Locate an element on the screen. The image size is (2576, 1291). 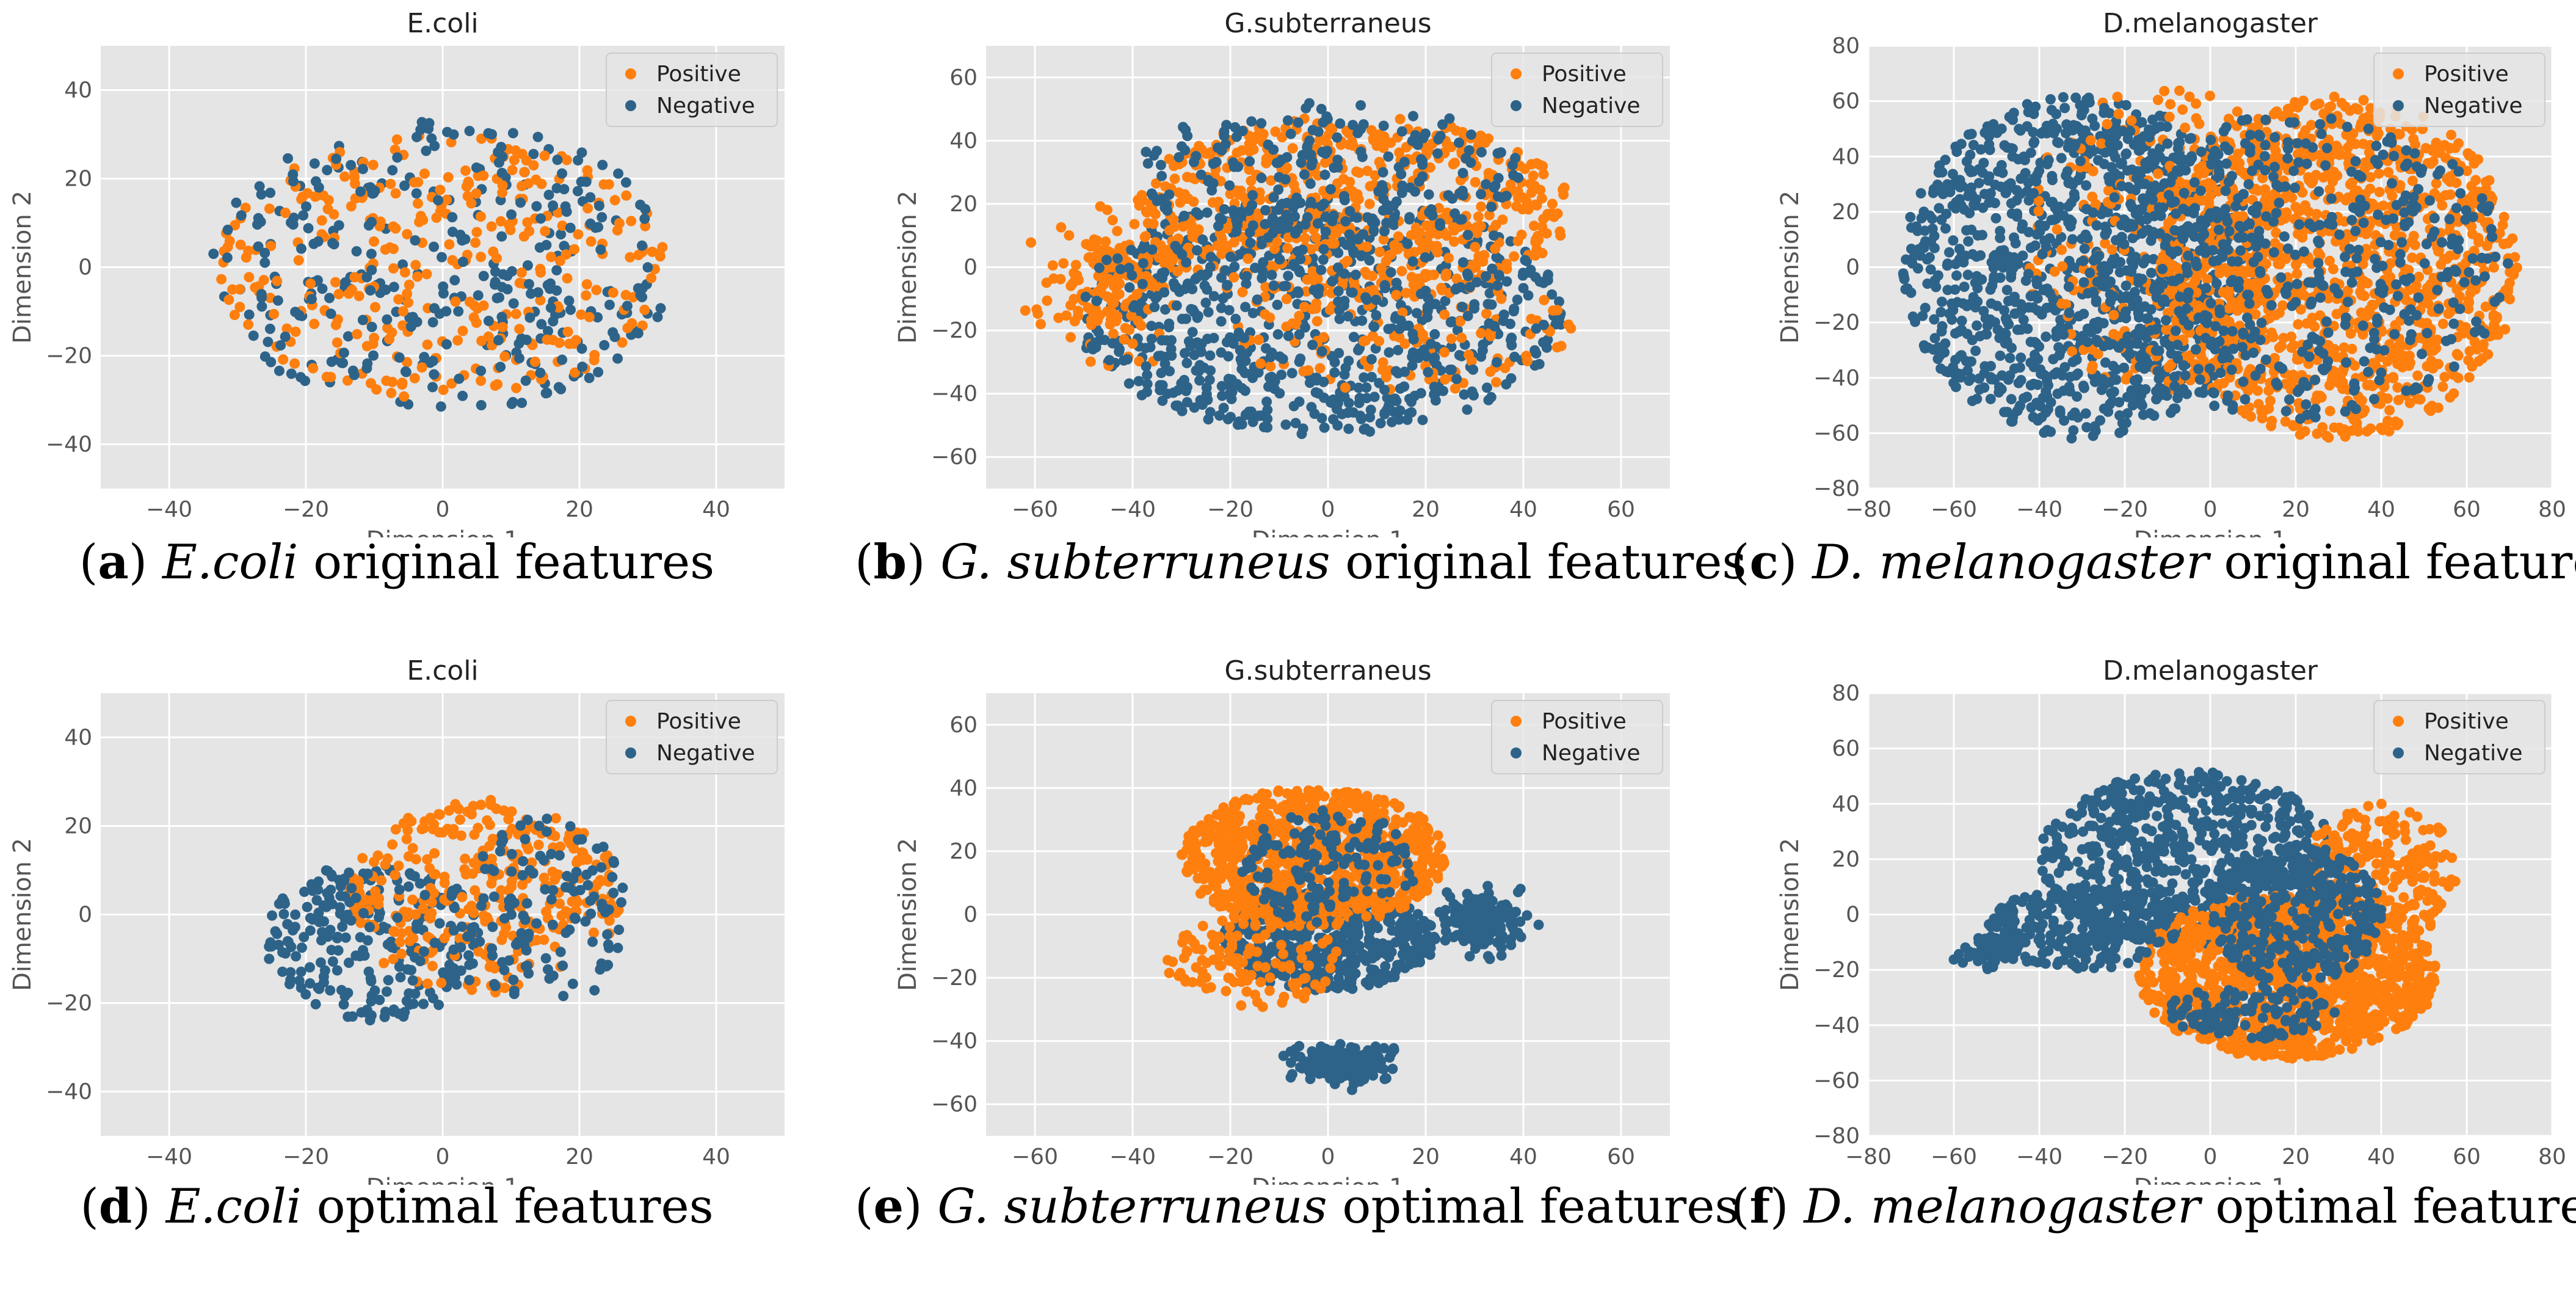
caption-b: (b) G. subterruneus original features is located at coordinates (1301, 562).